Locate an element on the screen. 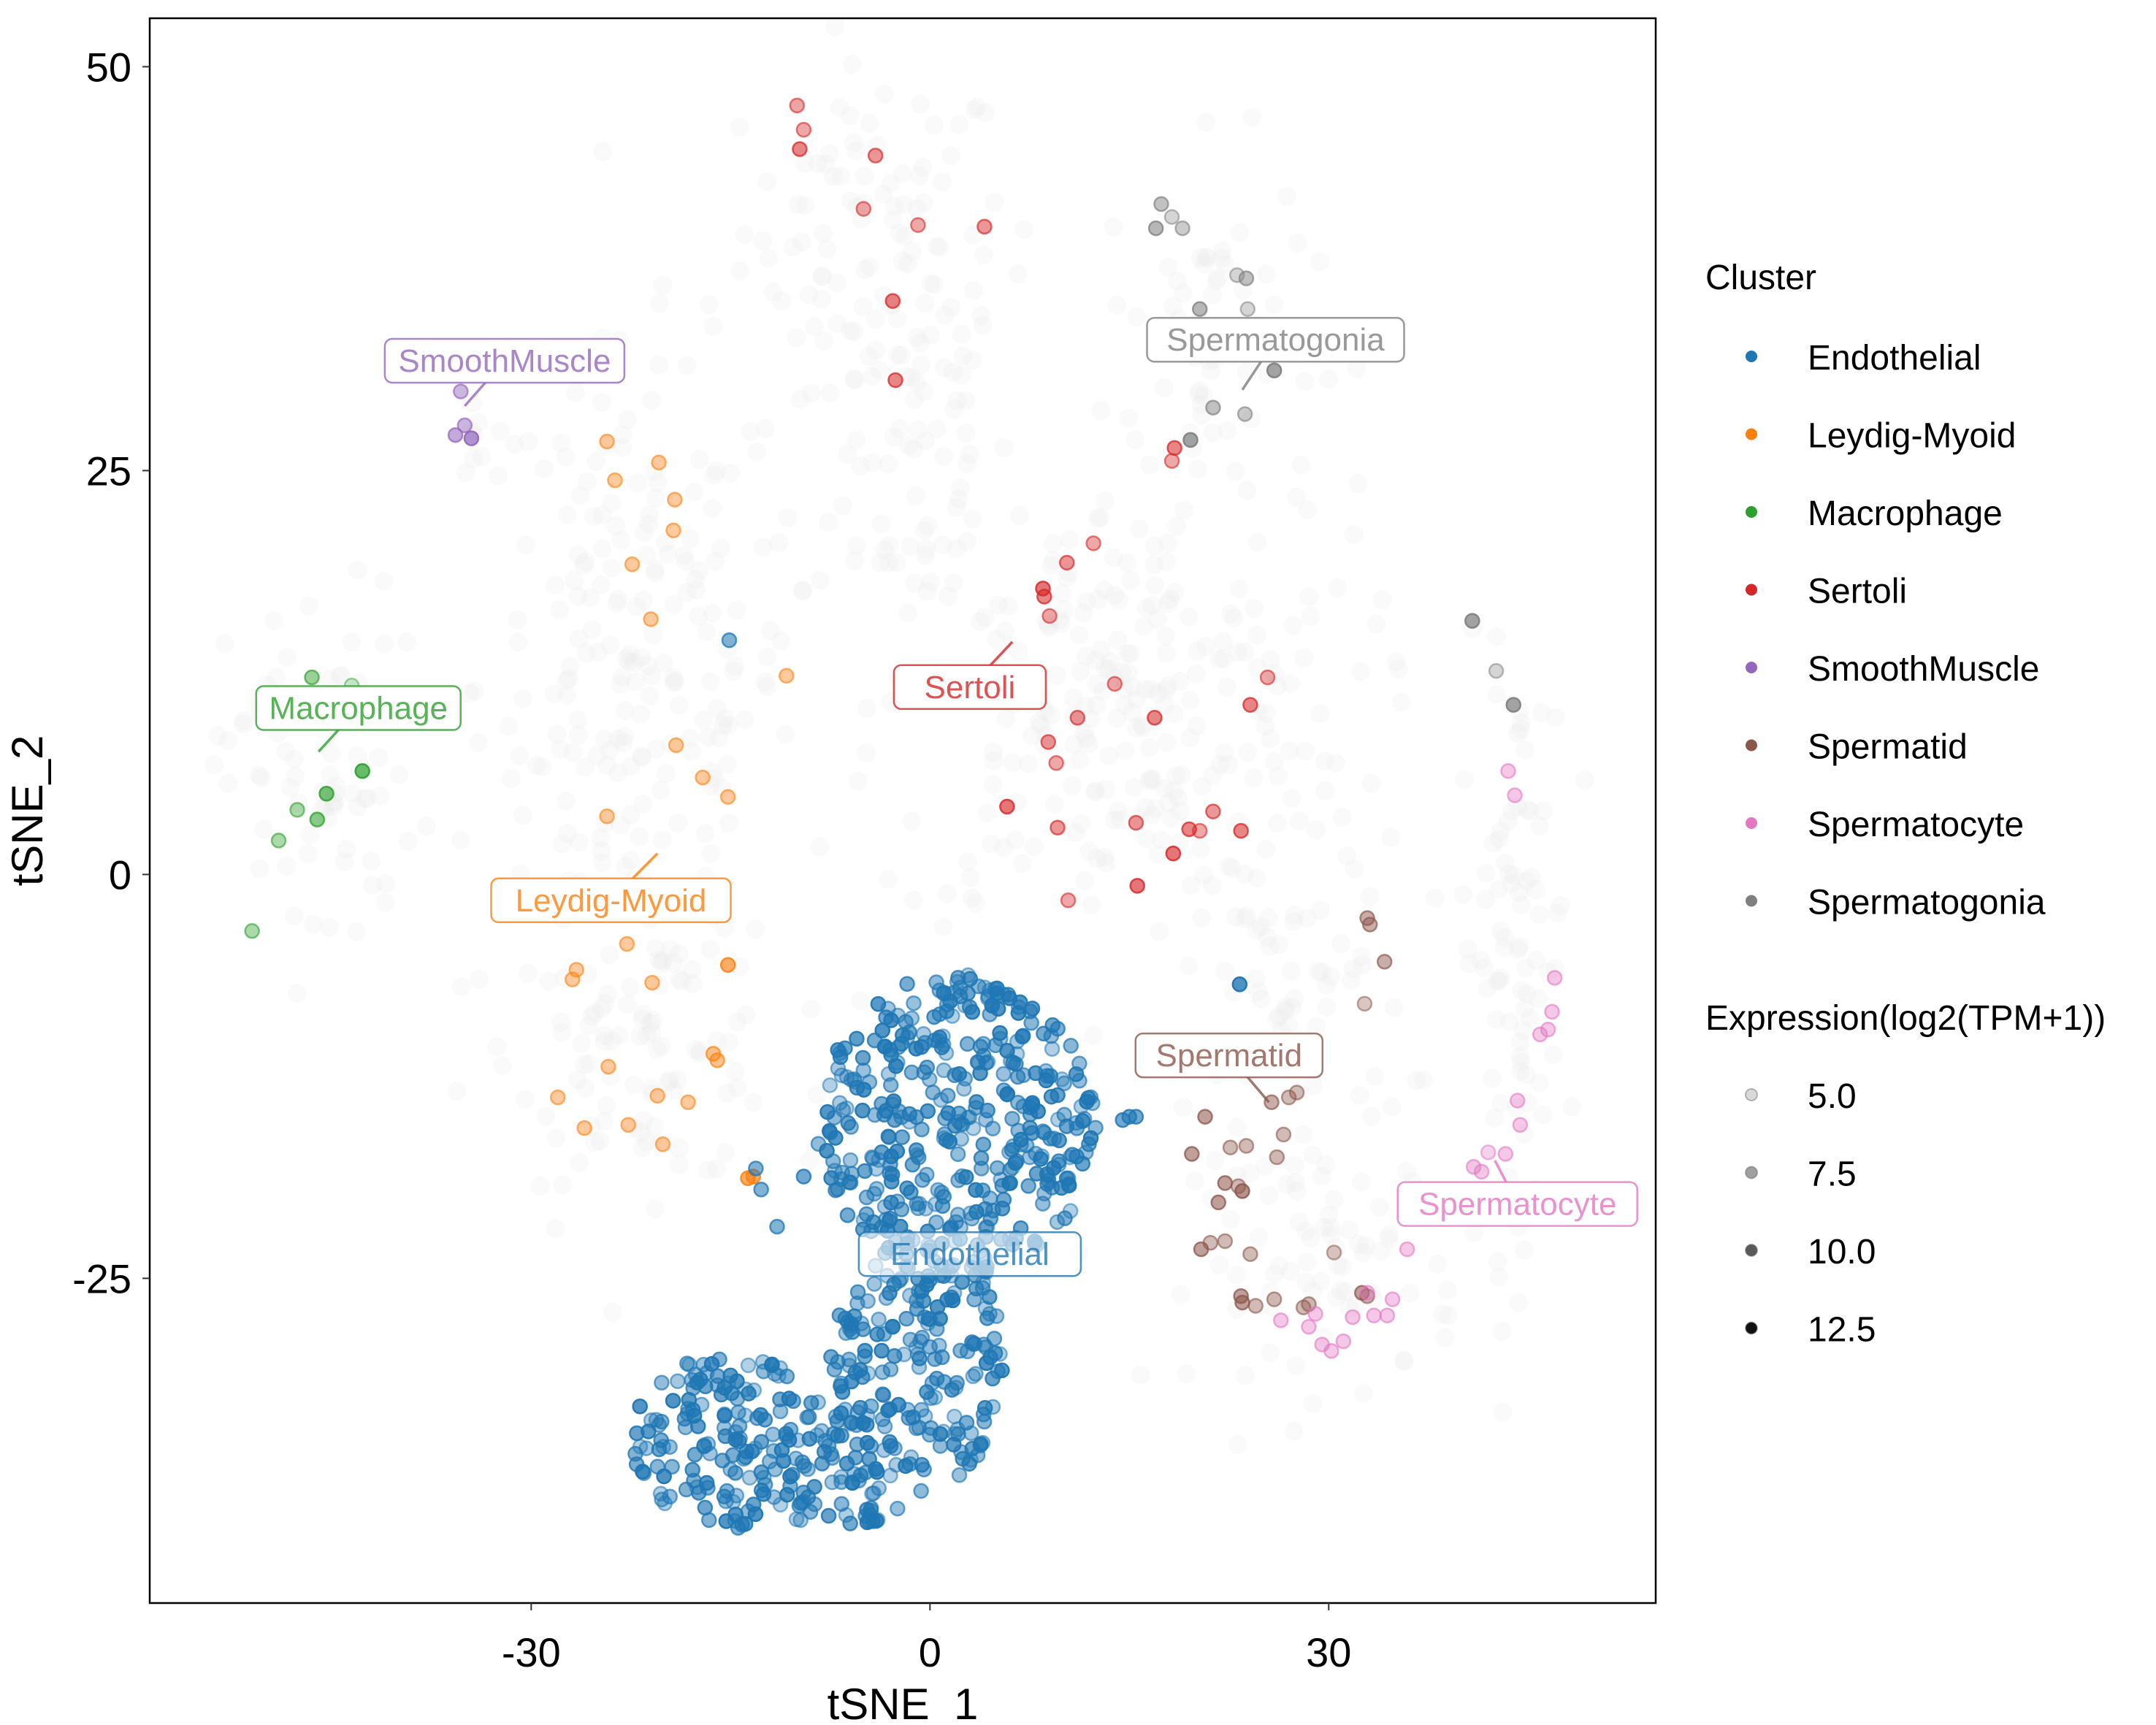  x-tick-label: 30 is located at coordinates (1329, 1652).